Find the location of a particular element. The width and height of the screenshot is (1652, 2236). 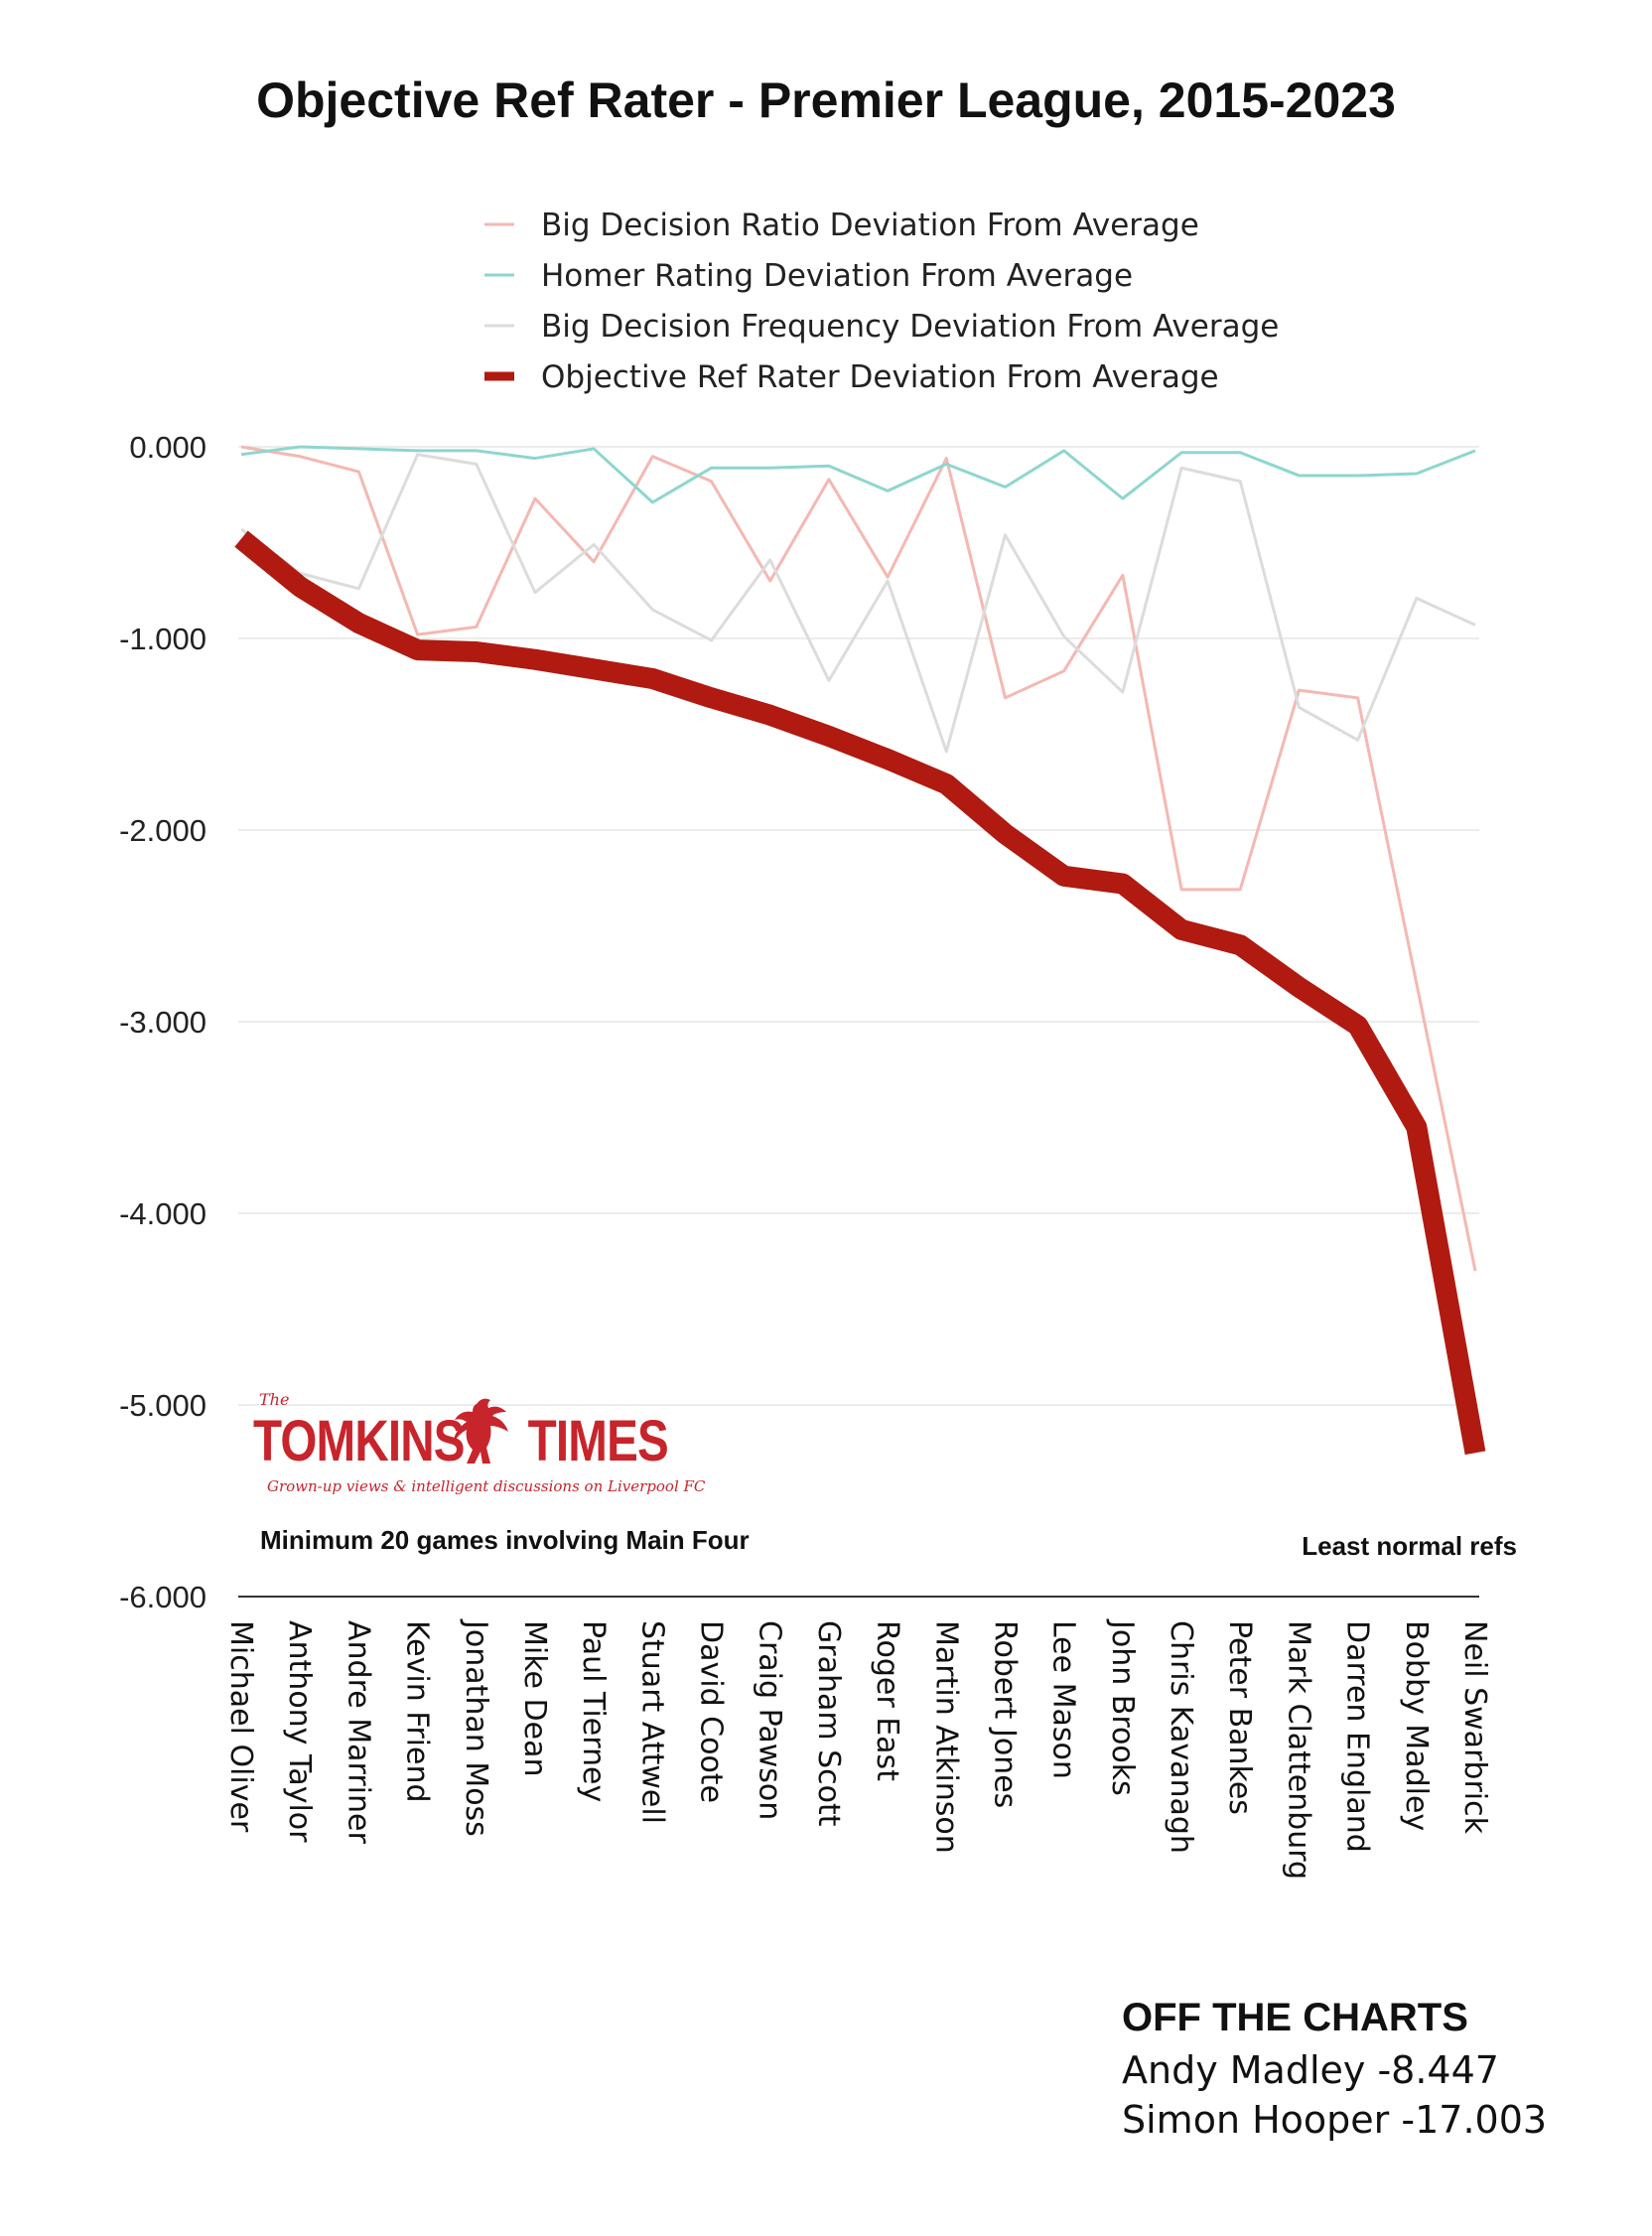

x-tick-label: Robert Jones is located at coordinates (1005, 1714).